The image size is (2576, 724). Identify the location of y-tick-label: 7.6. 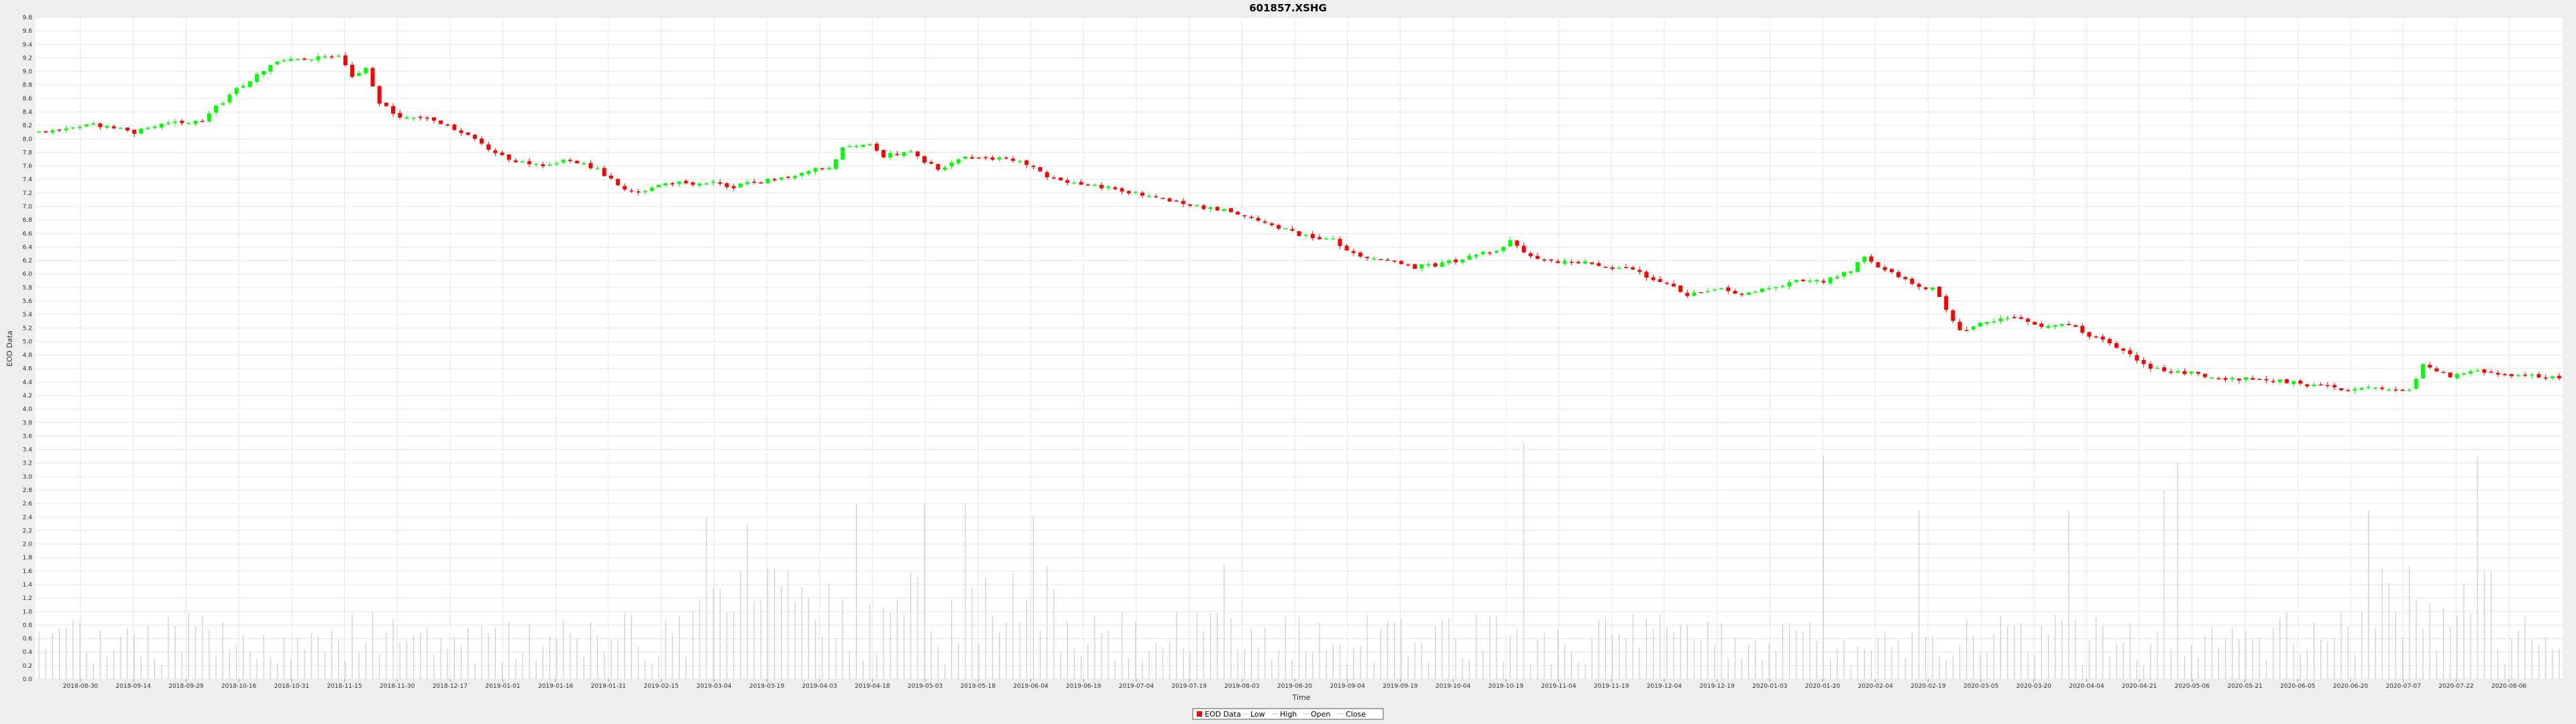
(28, 167).